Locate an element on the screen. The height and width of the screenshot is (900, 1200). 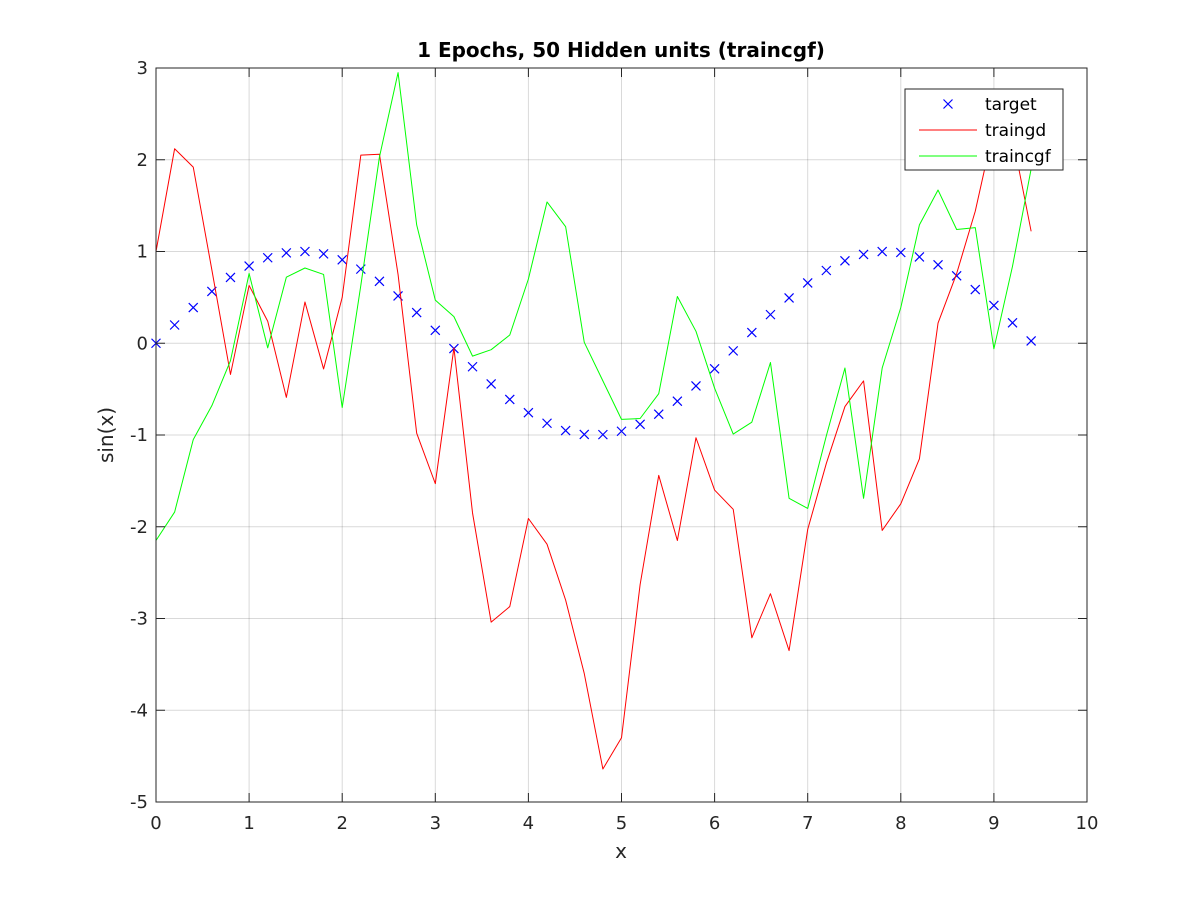
y-axis-label: sin(x) is located at coordinates (106, 435).